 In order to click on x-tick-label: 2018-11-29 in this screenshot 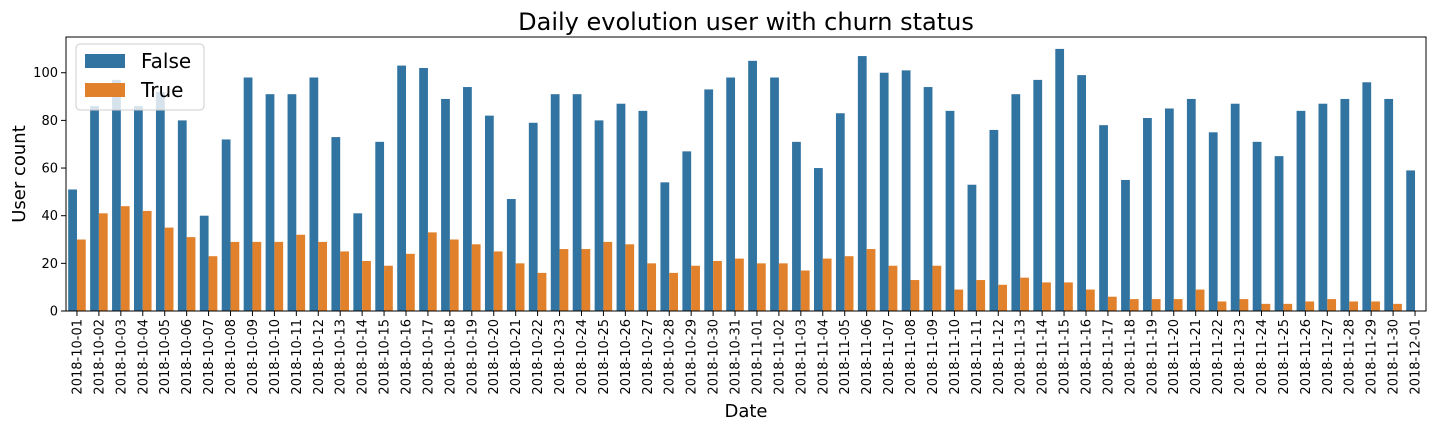, I will do `click(1372, 357)`.